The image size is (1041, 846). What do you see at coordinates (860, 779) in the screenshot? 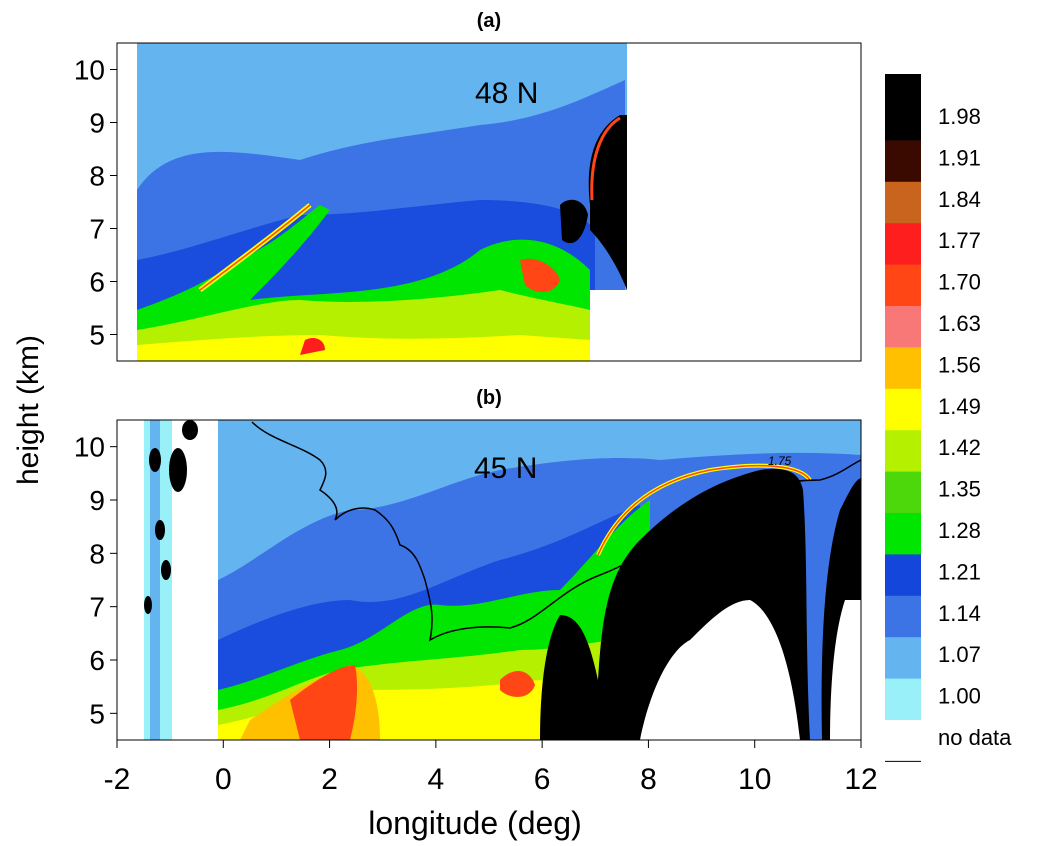
I see `x-tick-label: 12` at bounding box center [860, 779].